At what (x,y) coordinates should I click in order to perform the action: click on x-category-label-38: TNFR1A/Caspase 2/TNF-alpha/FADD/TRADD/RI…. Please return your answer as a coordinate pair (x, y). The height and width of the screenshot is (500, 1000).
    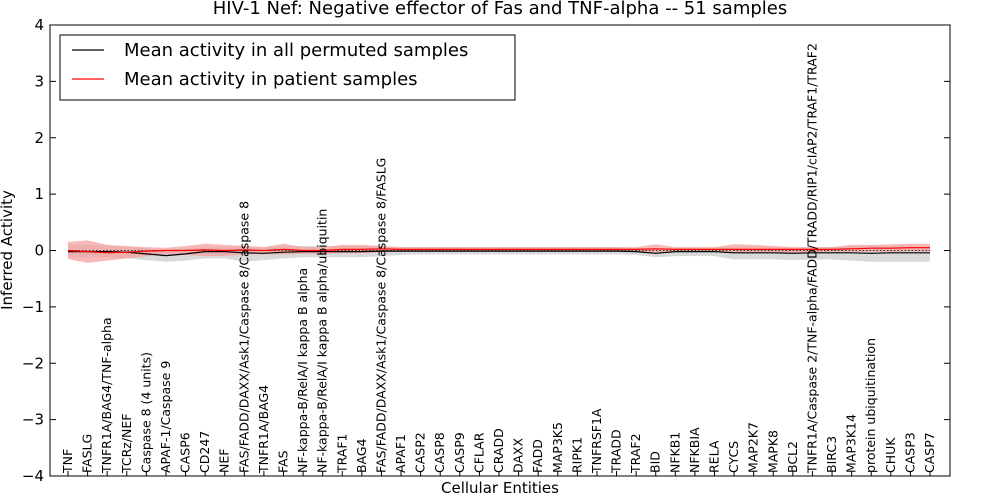
    Looking at the image, I should click on (812, 258).